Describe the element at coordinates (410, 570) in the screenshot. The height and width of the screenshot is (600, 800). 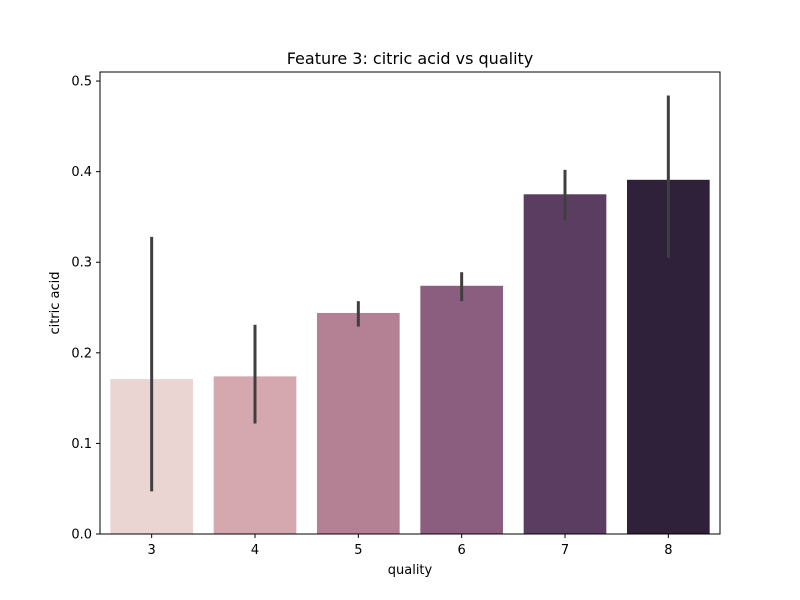
I see `x-axis-label: quality` at that location.